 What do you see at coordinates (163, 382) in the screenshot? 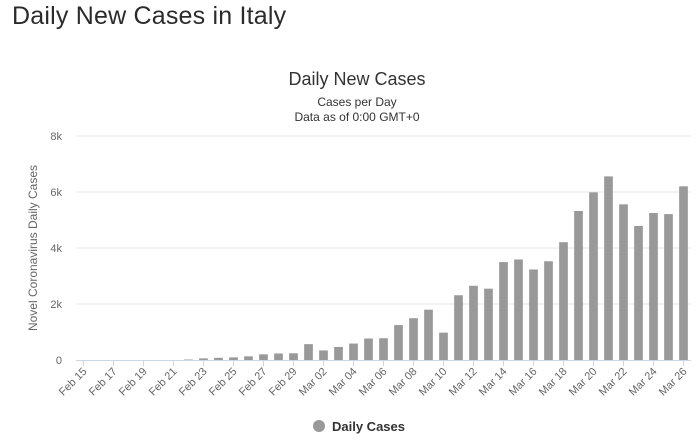
I see `x-tick-label: Feb 21` at bounding box center [163, 382].